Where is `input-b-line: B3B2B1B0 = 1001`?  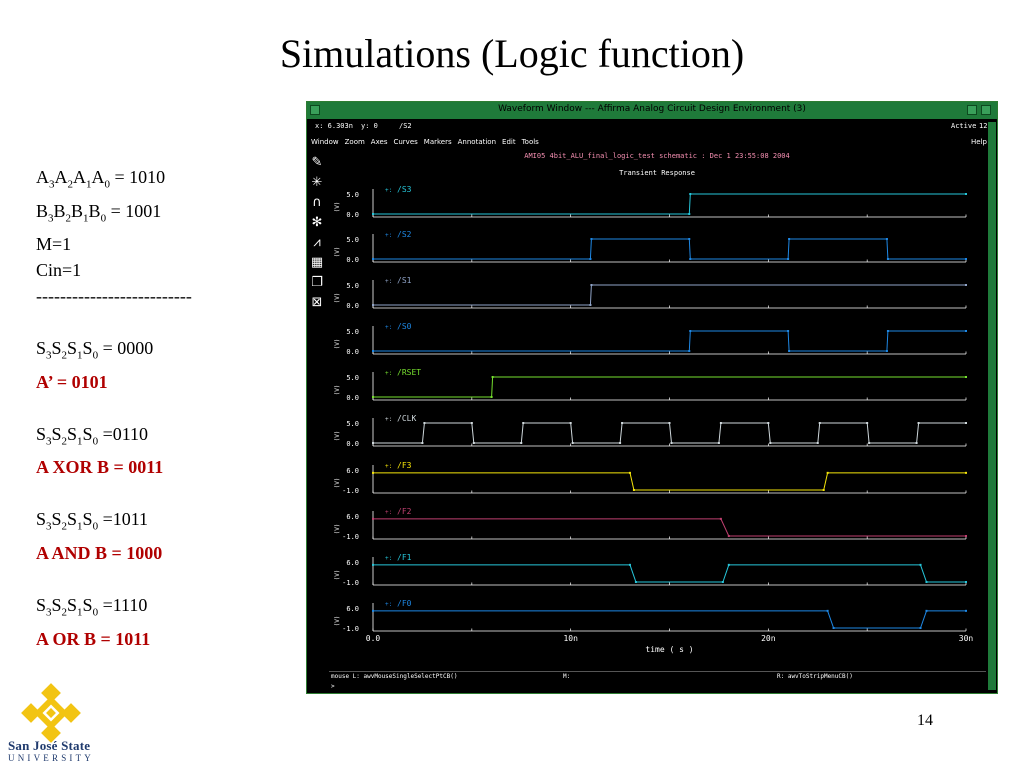 input-b-line: B3B2B1B0 = 1001 is located at coordinates (99, 212).